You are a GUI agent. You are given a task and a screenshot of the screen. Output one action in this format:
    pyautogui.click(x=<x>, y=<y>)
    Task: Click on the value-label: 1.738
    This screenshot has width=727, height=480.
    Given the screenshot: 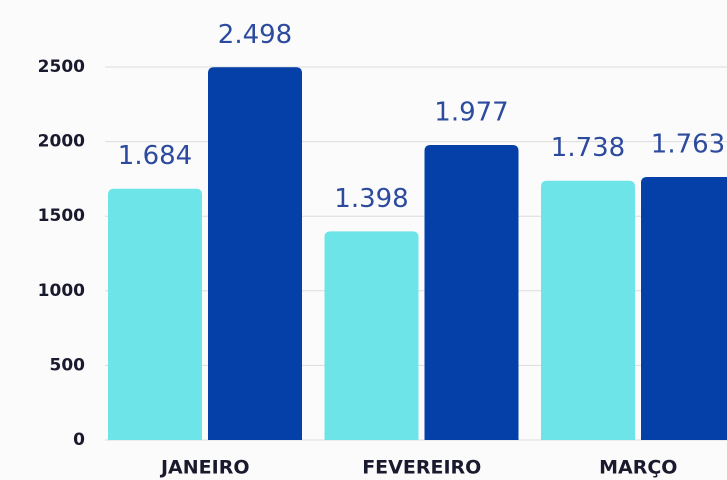 What is the action you would take?
    pyautogui.click(x=588, y=148)
    